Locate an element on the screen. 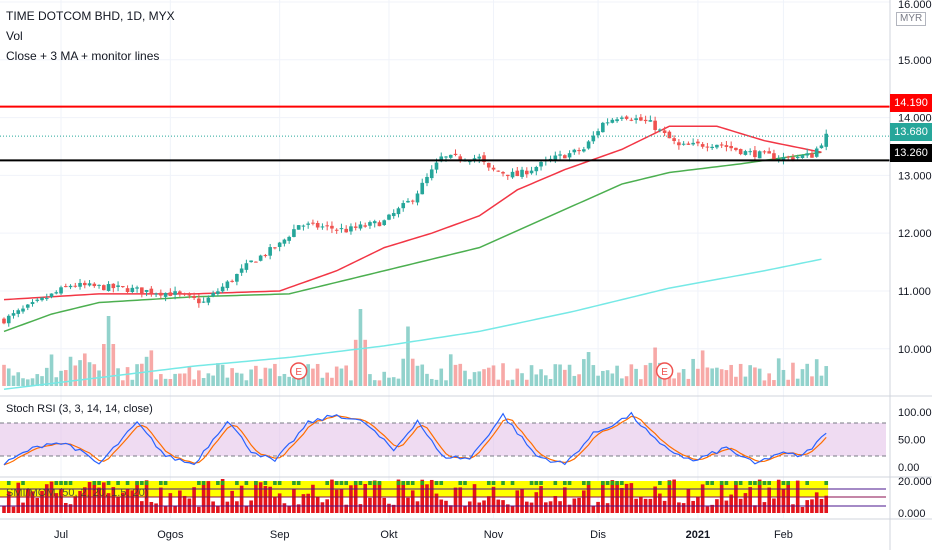 This screenshot has width=932, height=550. time-axis: Jul Ogos Sep Okt Nov Dis 2021 Feb is located at coordinates (423, 535).